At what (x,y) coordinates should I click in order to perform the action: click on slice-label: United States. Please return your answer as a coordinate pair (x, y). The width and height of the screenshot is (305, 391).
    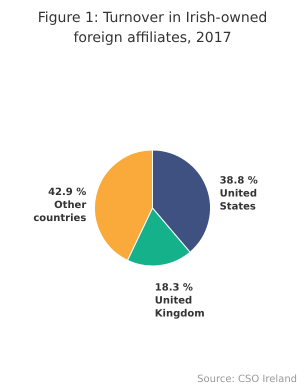
    Looking at the image, I should click on (238, 200).